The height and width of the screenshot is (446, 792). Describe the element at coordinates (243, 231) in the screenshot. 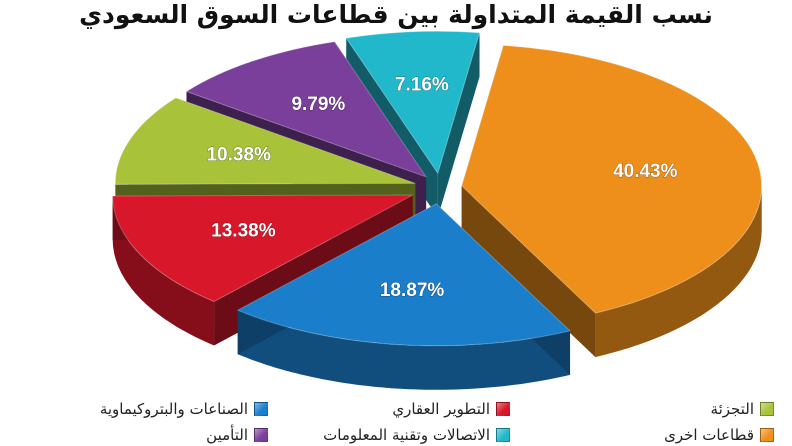

I see `slice-data-label-2: 13.38%` at that location.